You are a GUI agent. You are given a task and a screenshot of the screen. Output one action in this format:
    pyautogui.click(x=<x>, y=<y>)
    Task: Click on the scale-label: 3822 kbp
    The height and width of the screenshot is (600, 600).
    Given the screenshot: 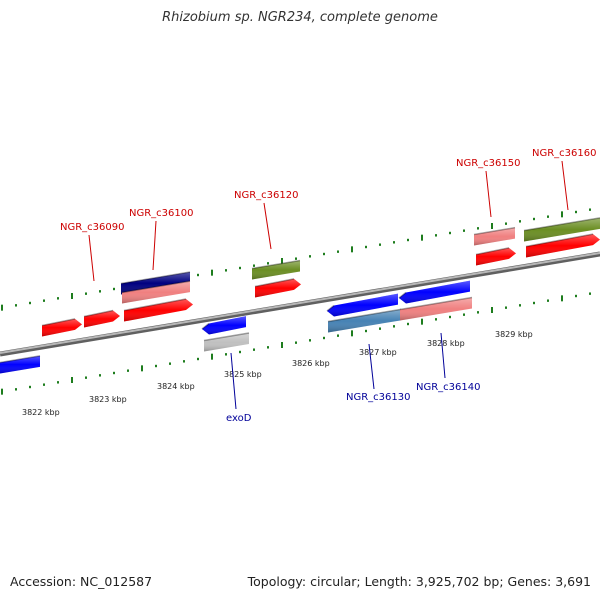 What is the action you would take?
    pyautogui.click(x=41, y=412)
    